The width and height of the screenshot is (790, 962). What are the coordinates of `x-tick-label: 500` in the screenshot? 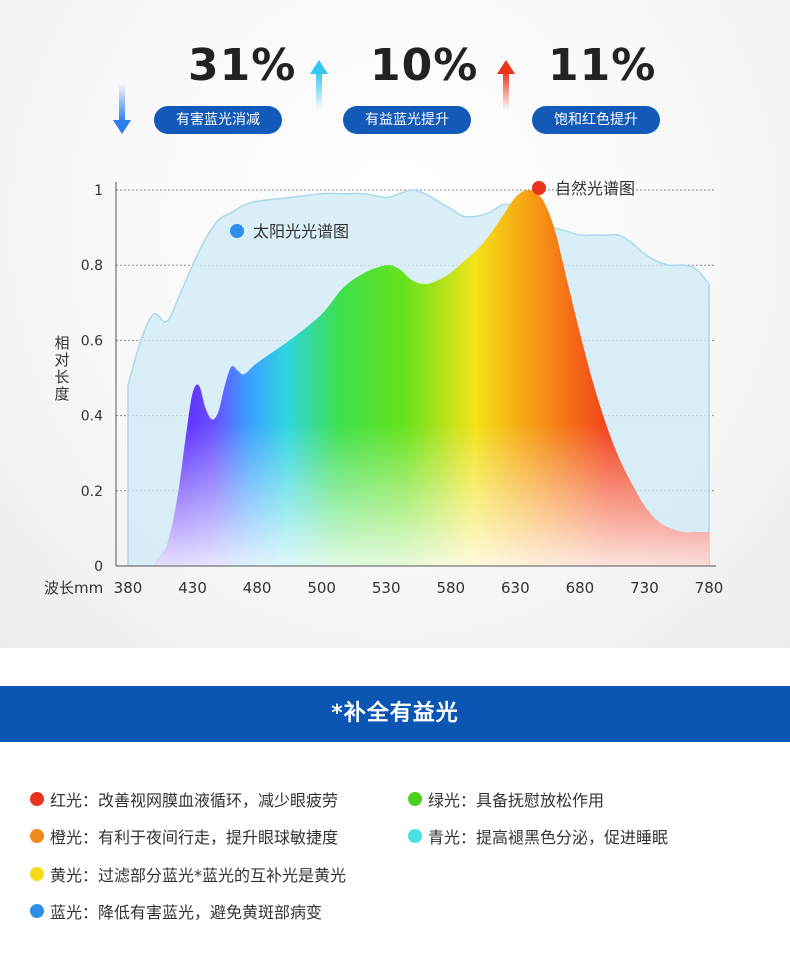 It's located at (321, 588).